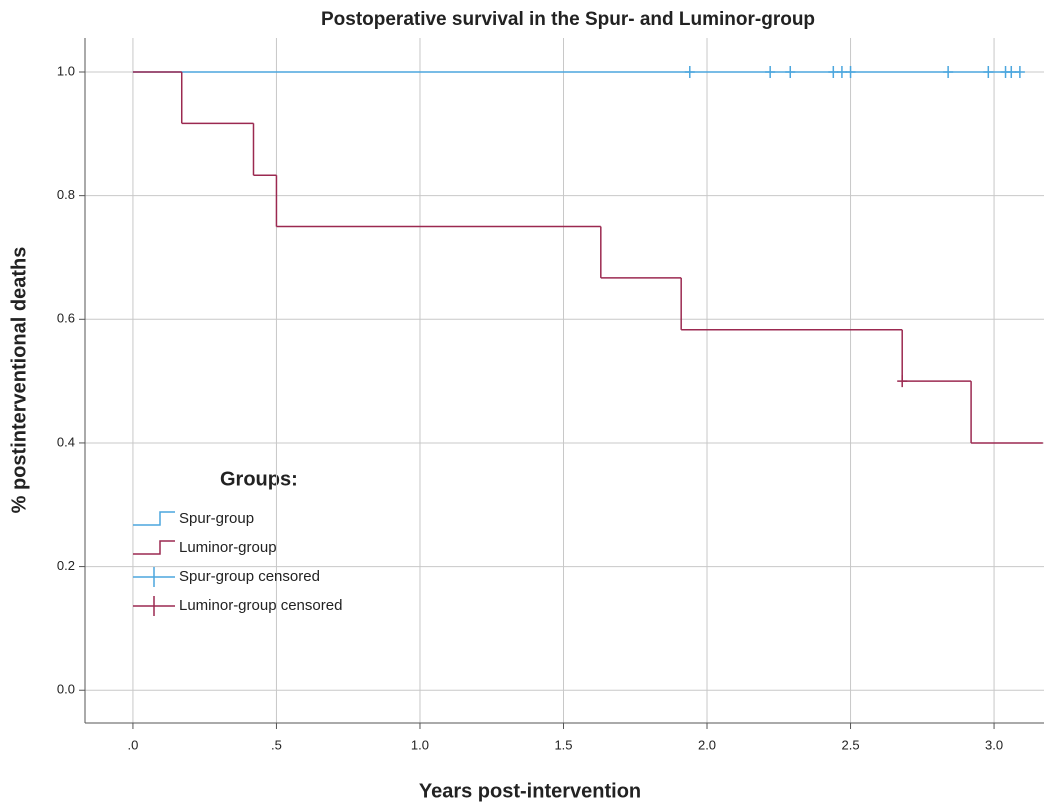 The width and height of the screenshot is (1044, 807). I want to click on legend-label: Spur-group censored, so click(249, 576).